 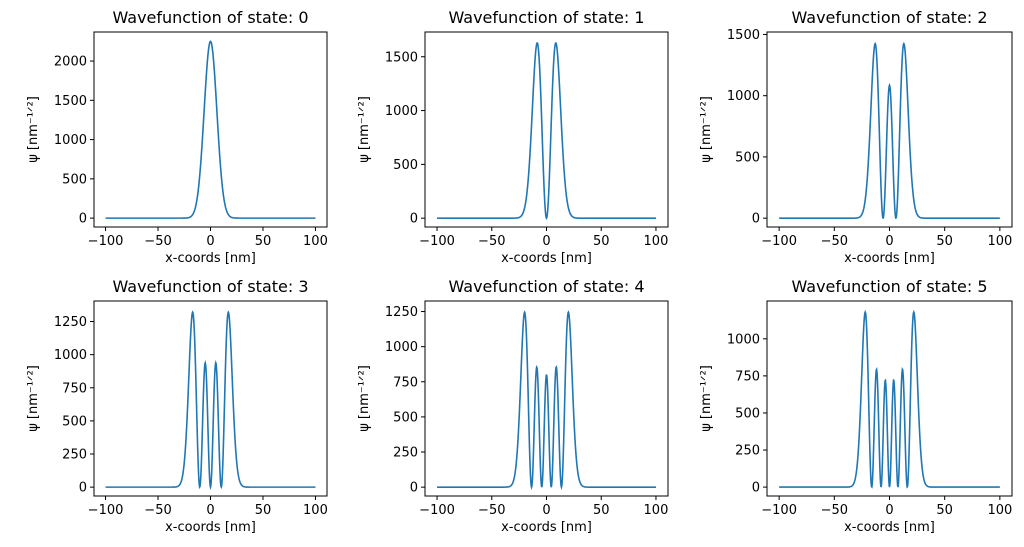 I want to click on subplot-title: Wavefunction of state: 4, so click(x=546, y=286).